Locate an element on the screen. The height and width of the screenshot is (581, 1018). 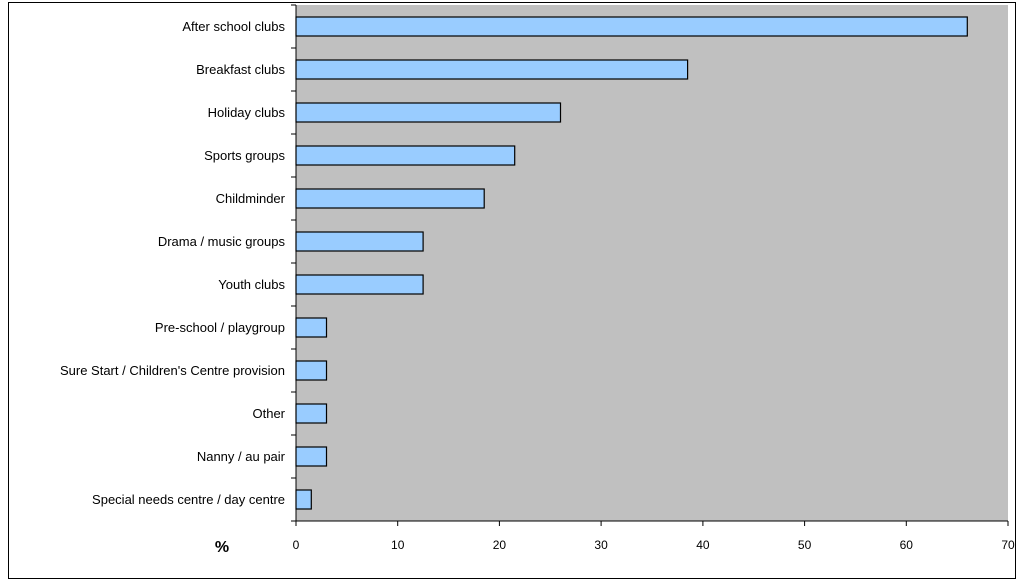
category-label: Pre-school / playgroup is located at coordinates (220, 327).